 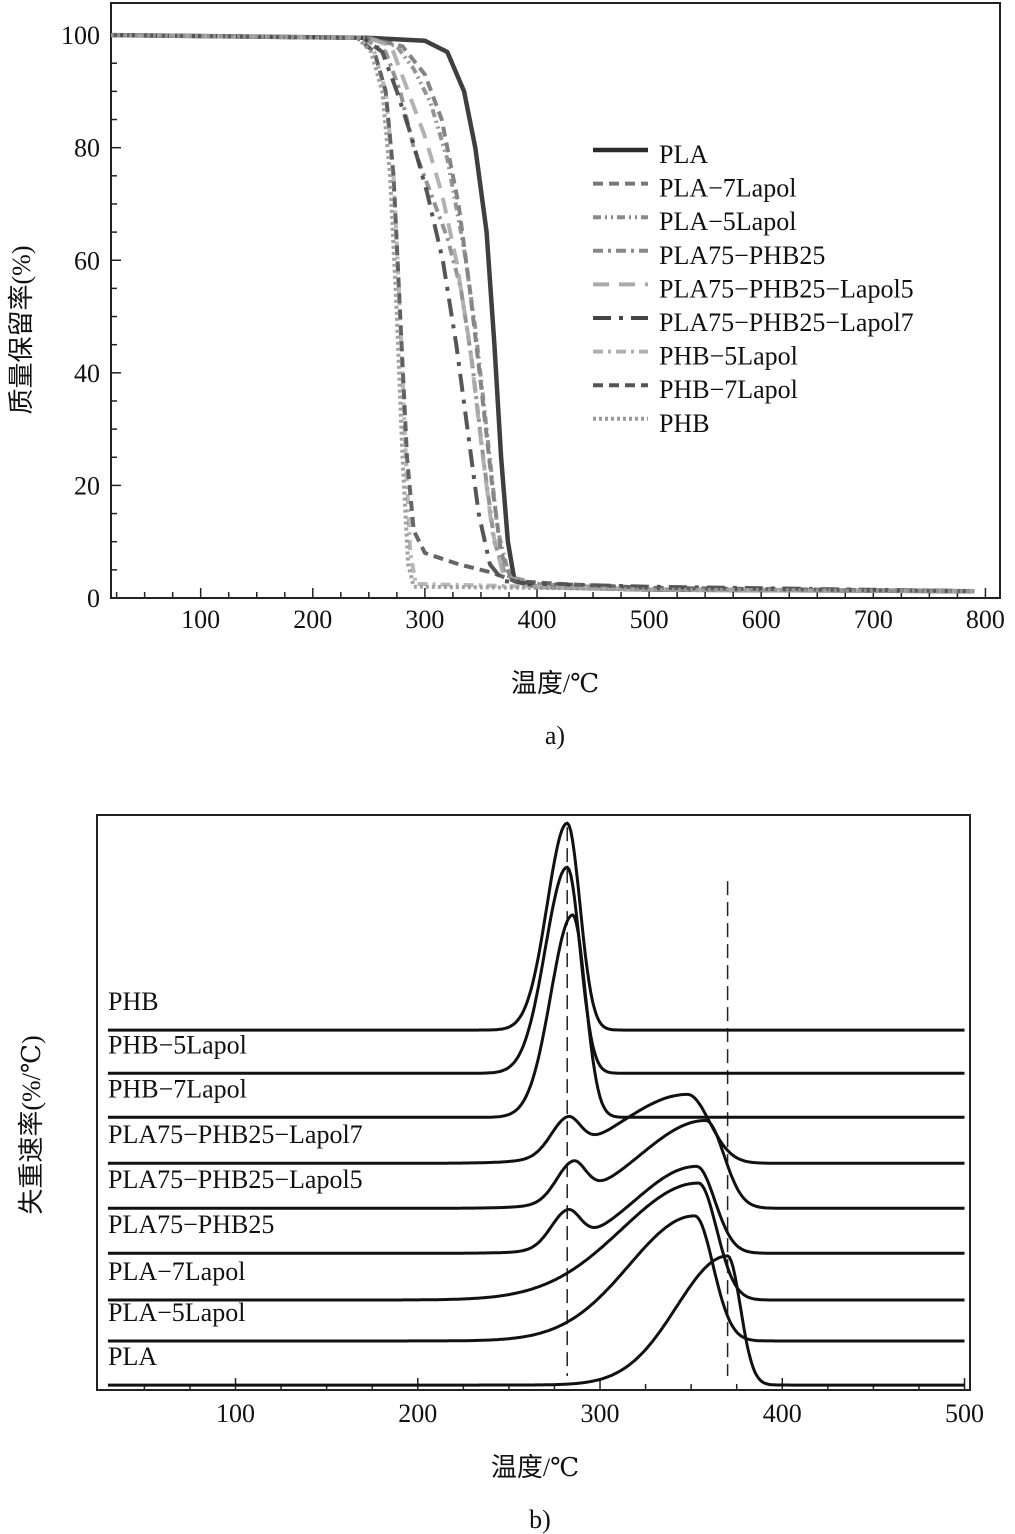 I want to click on chart-a-x-tick-label: 100, so click(x=200, y=619).